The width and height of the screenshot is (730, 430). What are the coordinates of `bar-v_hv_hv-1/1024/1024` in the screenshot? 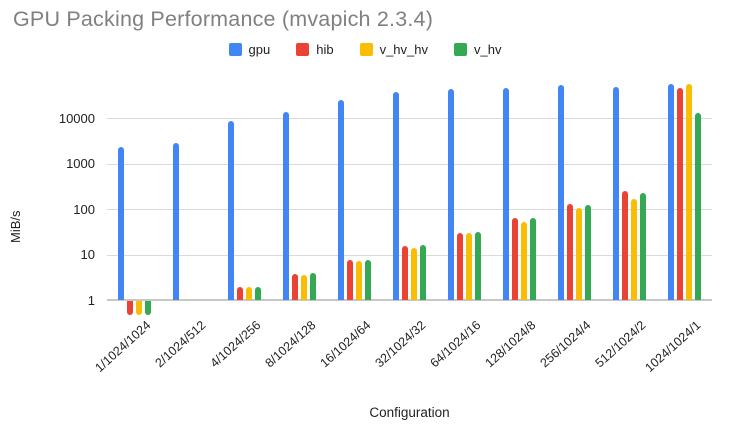 It's located at (139, 308).